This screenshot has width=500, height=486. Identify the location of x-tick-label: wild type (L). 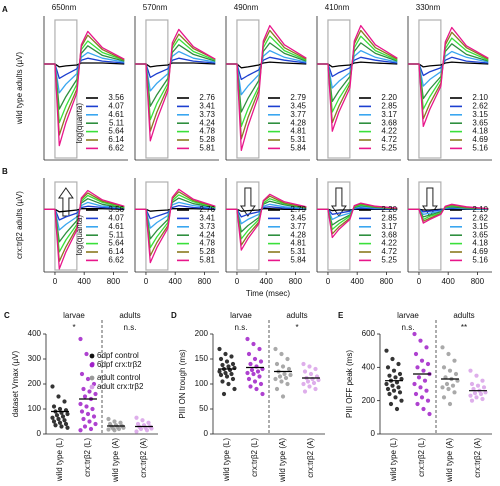
(393, 460).